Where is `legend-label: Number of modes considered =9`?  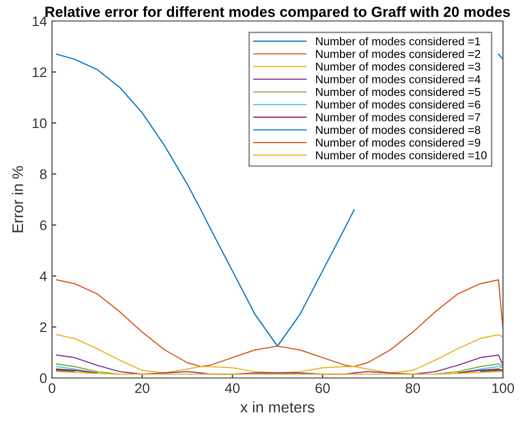
legend-label: Number of modes considered =9 is located at coordinates (398, 142).